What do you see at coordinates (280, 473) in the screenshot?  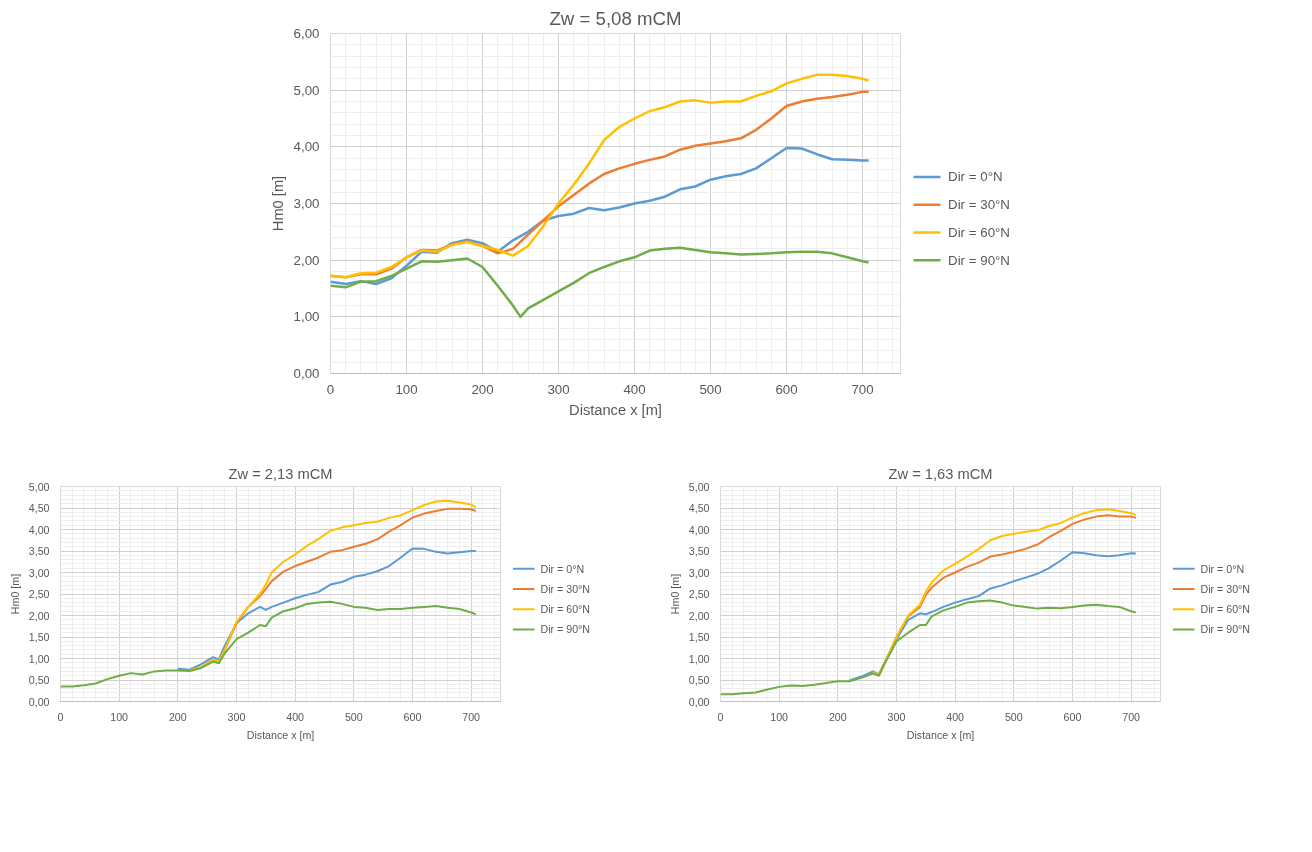 I see `chart-title: Zw = 2,13 mCM` at bounding box center [280, 473].